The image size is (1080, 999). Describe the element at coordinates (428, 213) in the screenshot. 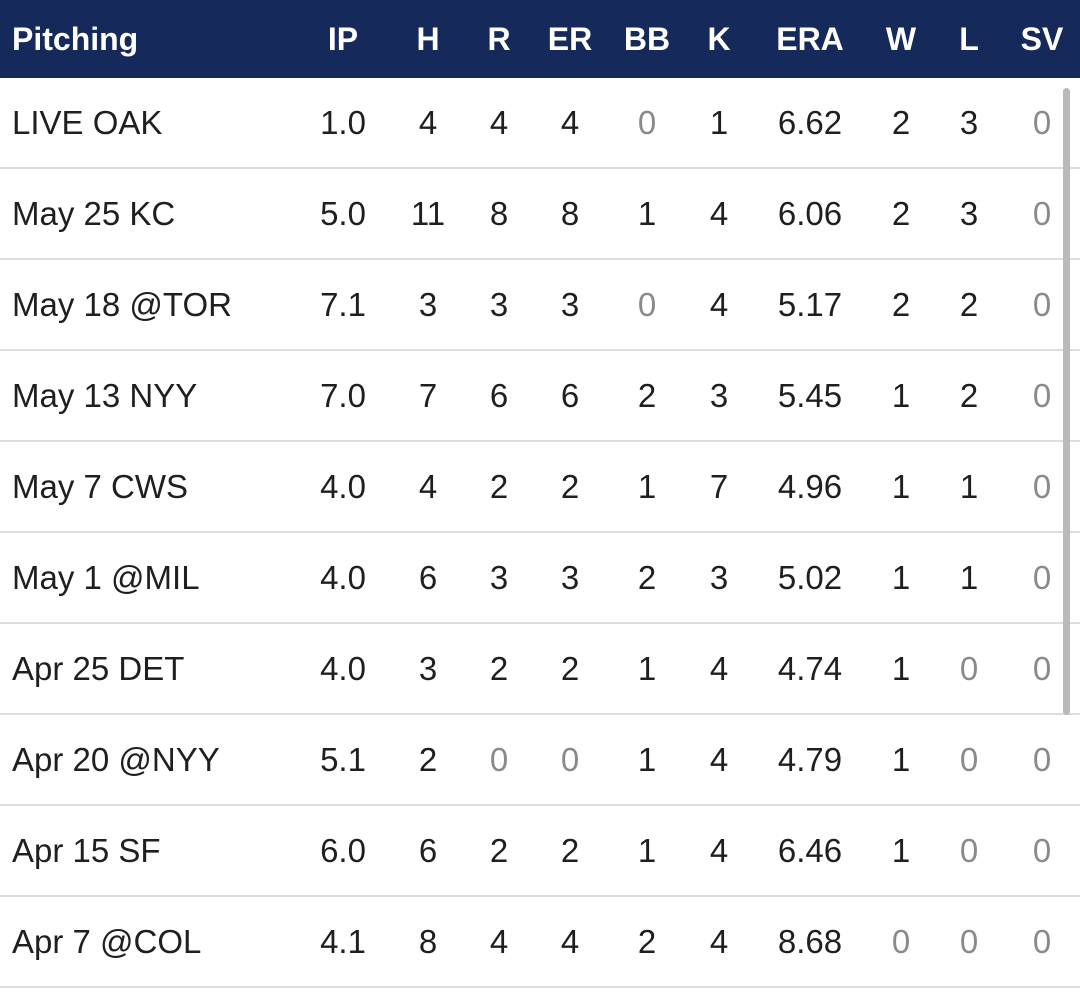

I see `cell-h: 11` at that location.